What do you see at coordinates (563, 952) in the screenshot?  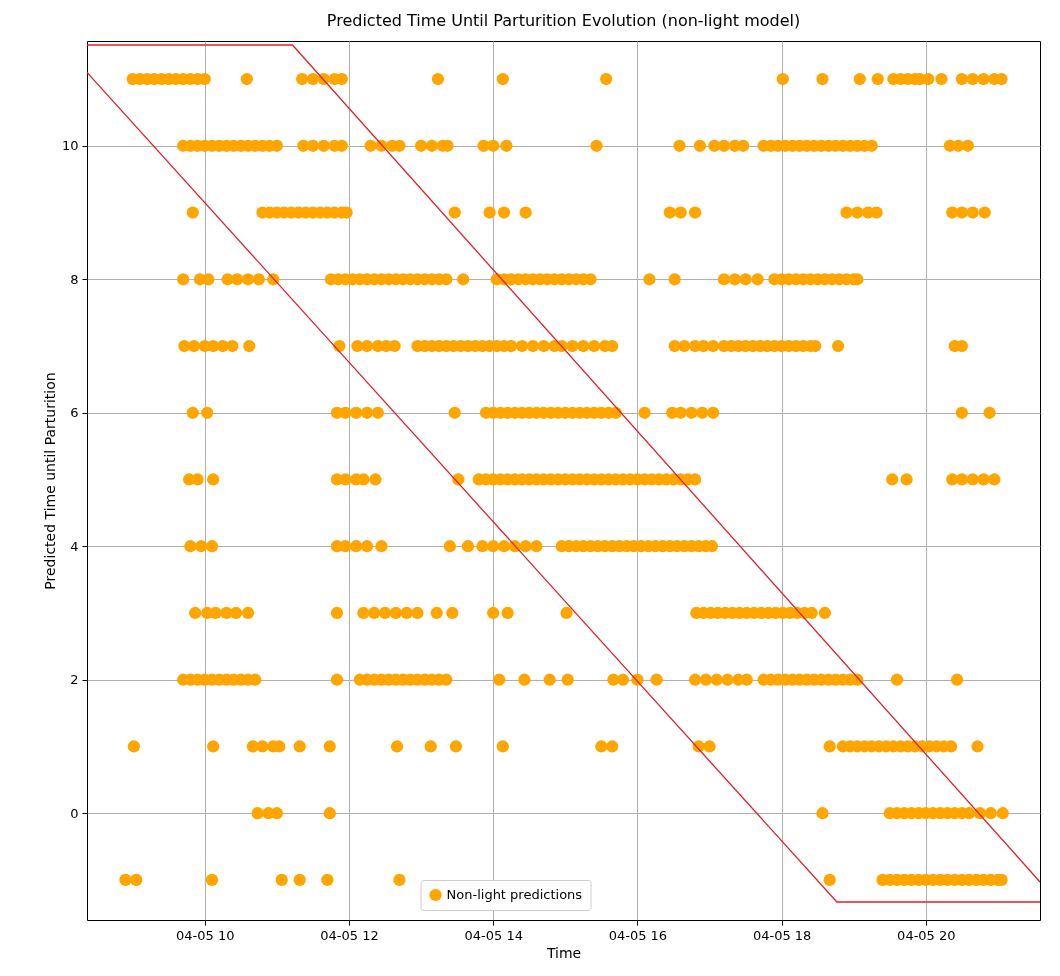 I see `x-axis-title: Time` at bounding box center [563, 952].